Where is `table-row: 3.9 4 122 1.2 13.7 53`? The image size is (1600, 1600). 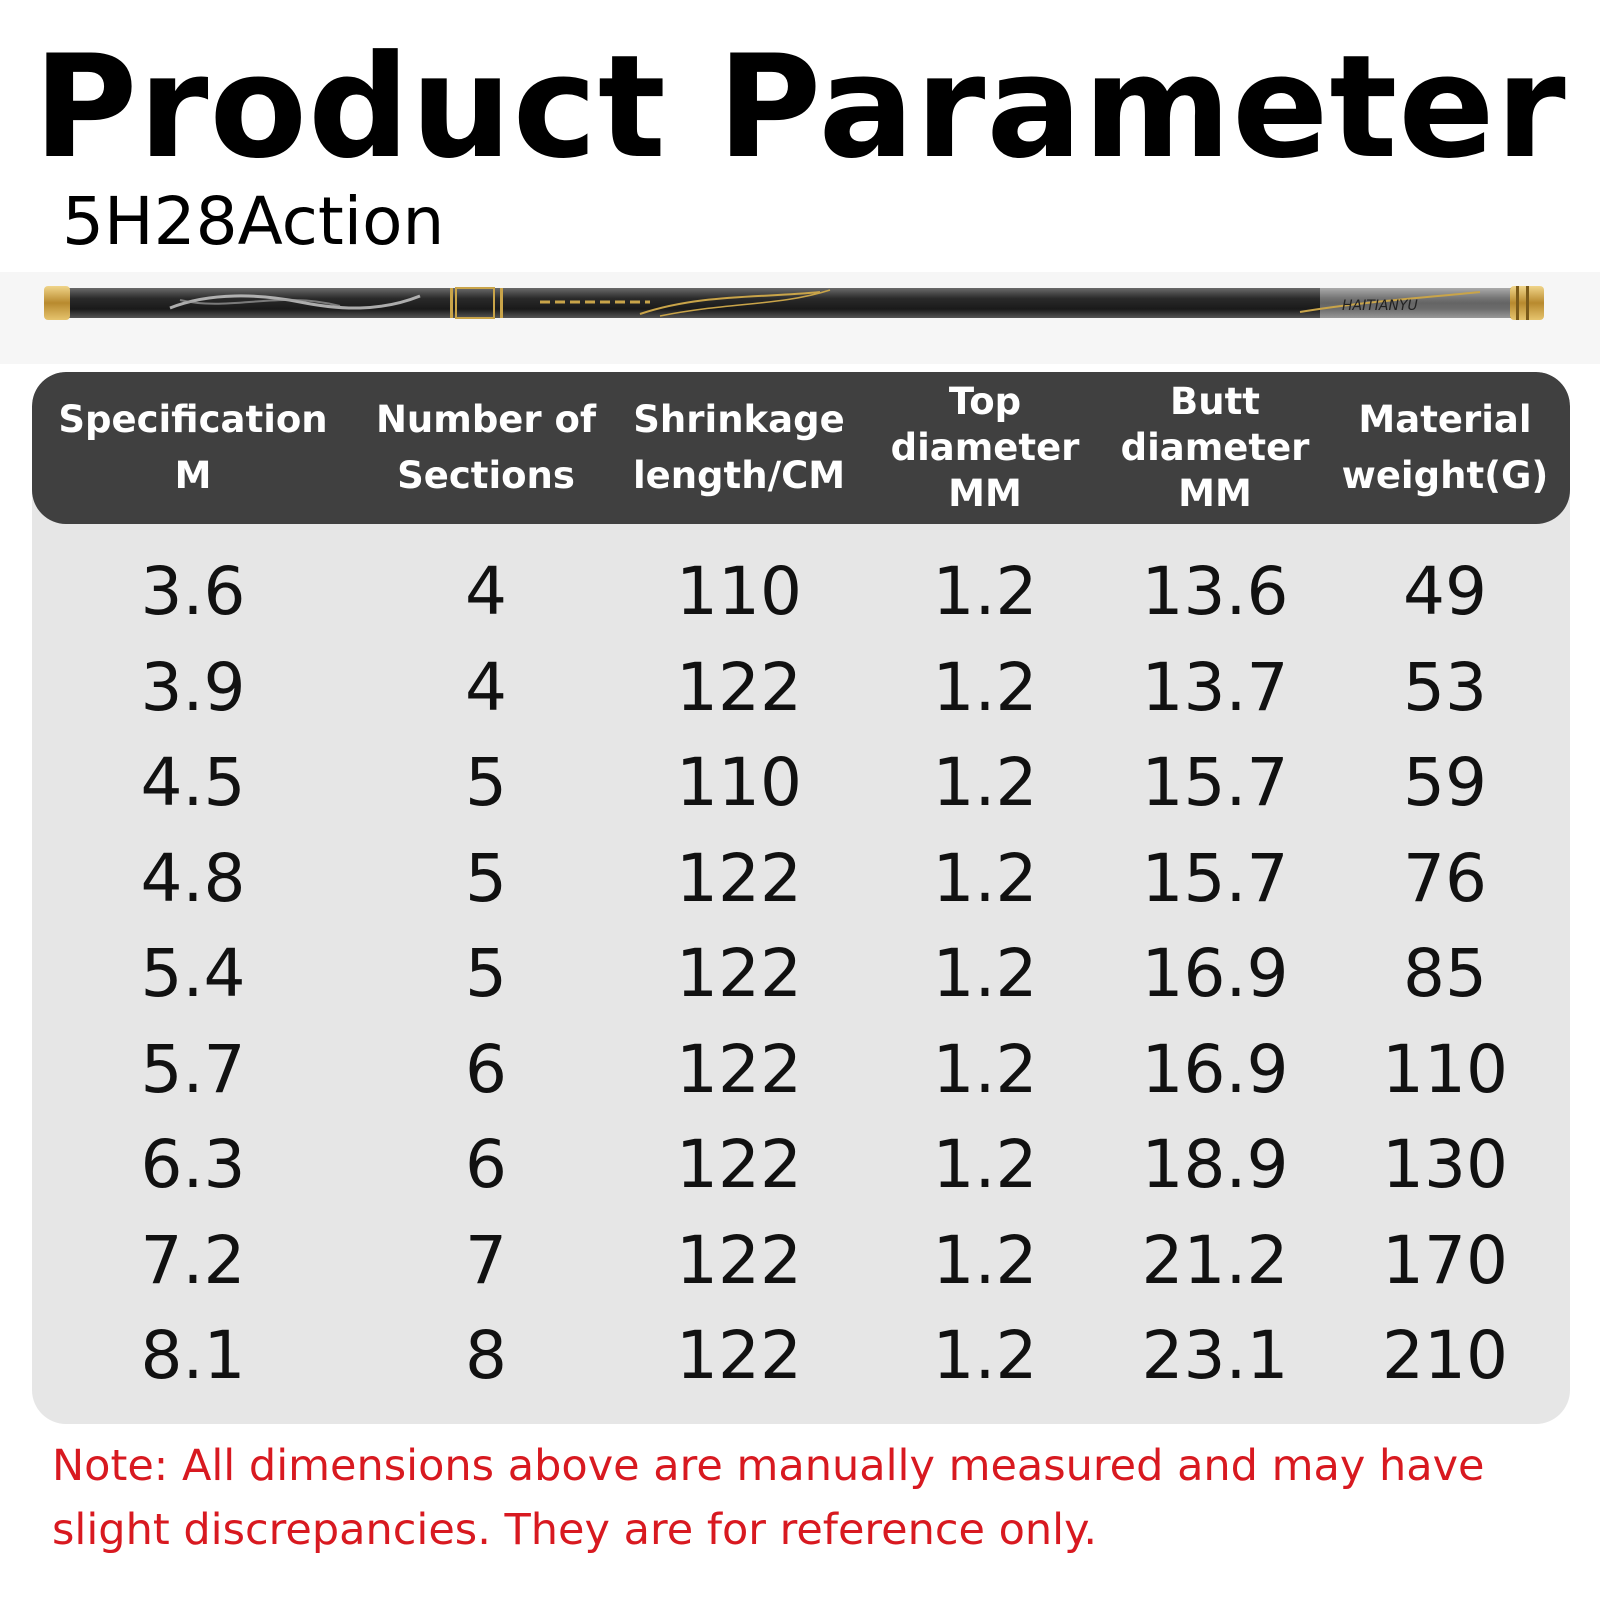
table-row: 3.9 4 122 1.2 13.7 53 is located at coordinates (801, 688).